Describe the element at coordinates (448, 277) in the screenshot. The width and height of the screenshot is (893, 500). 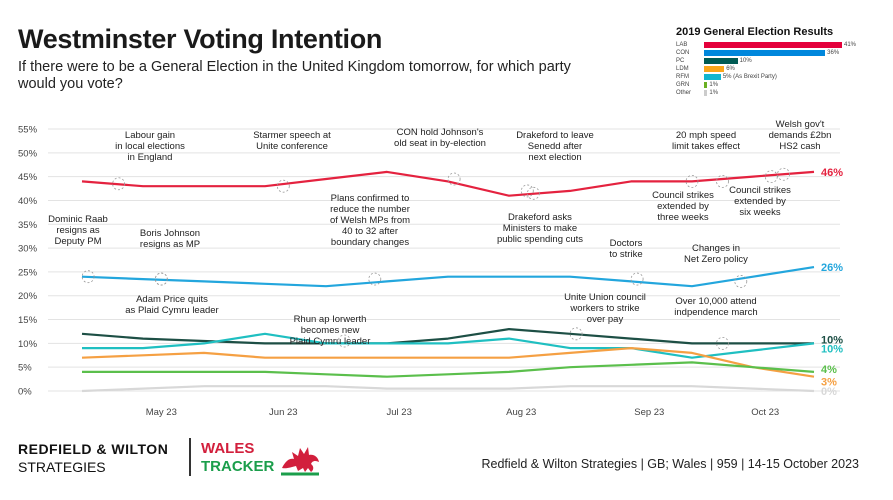
I see `series-line-con` at that location.